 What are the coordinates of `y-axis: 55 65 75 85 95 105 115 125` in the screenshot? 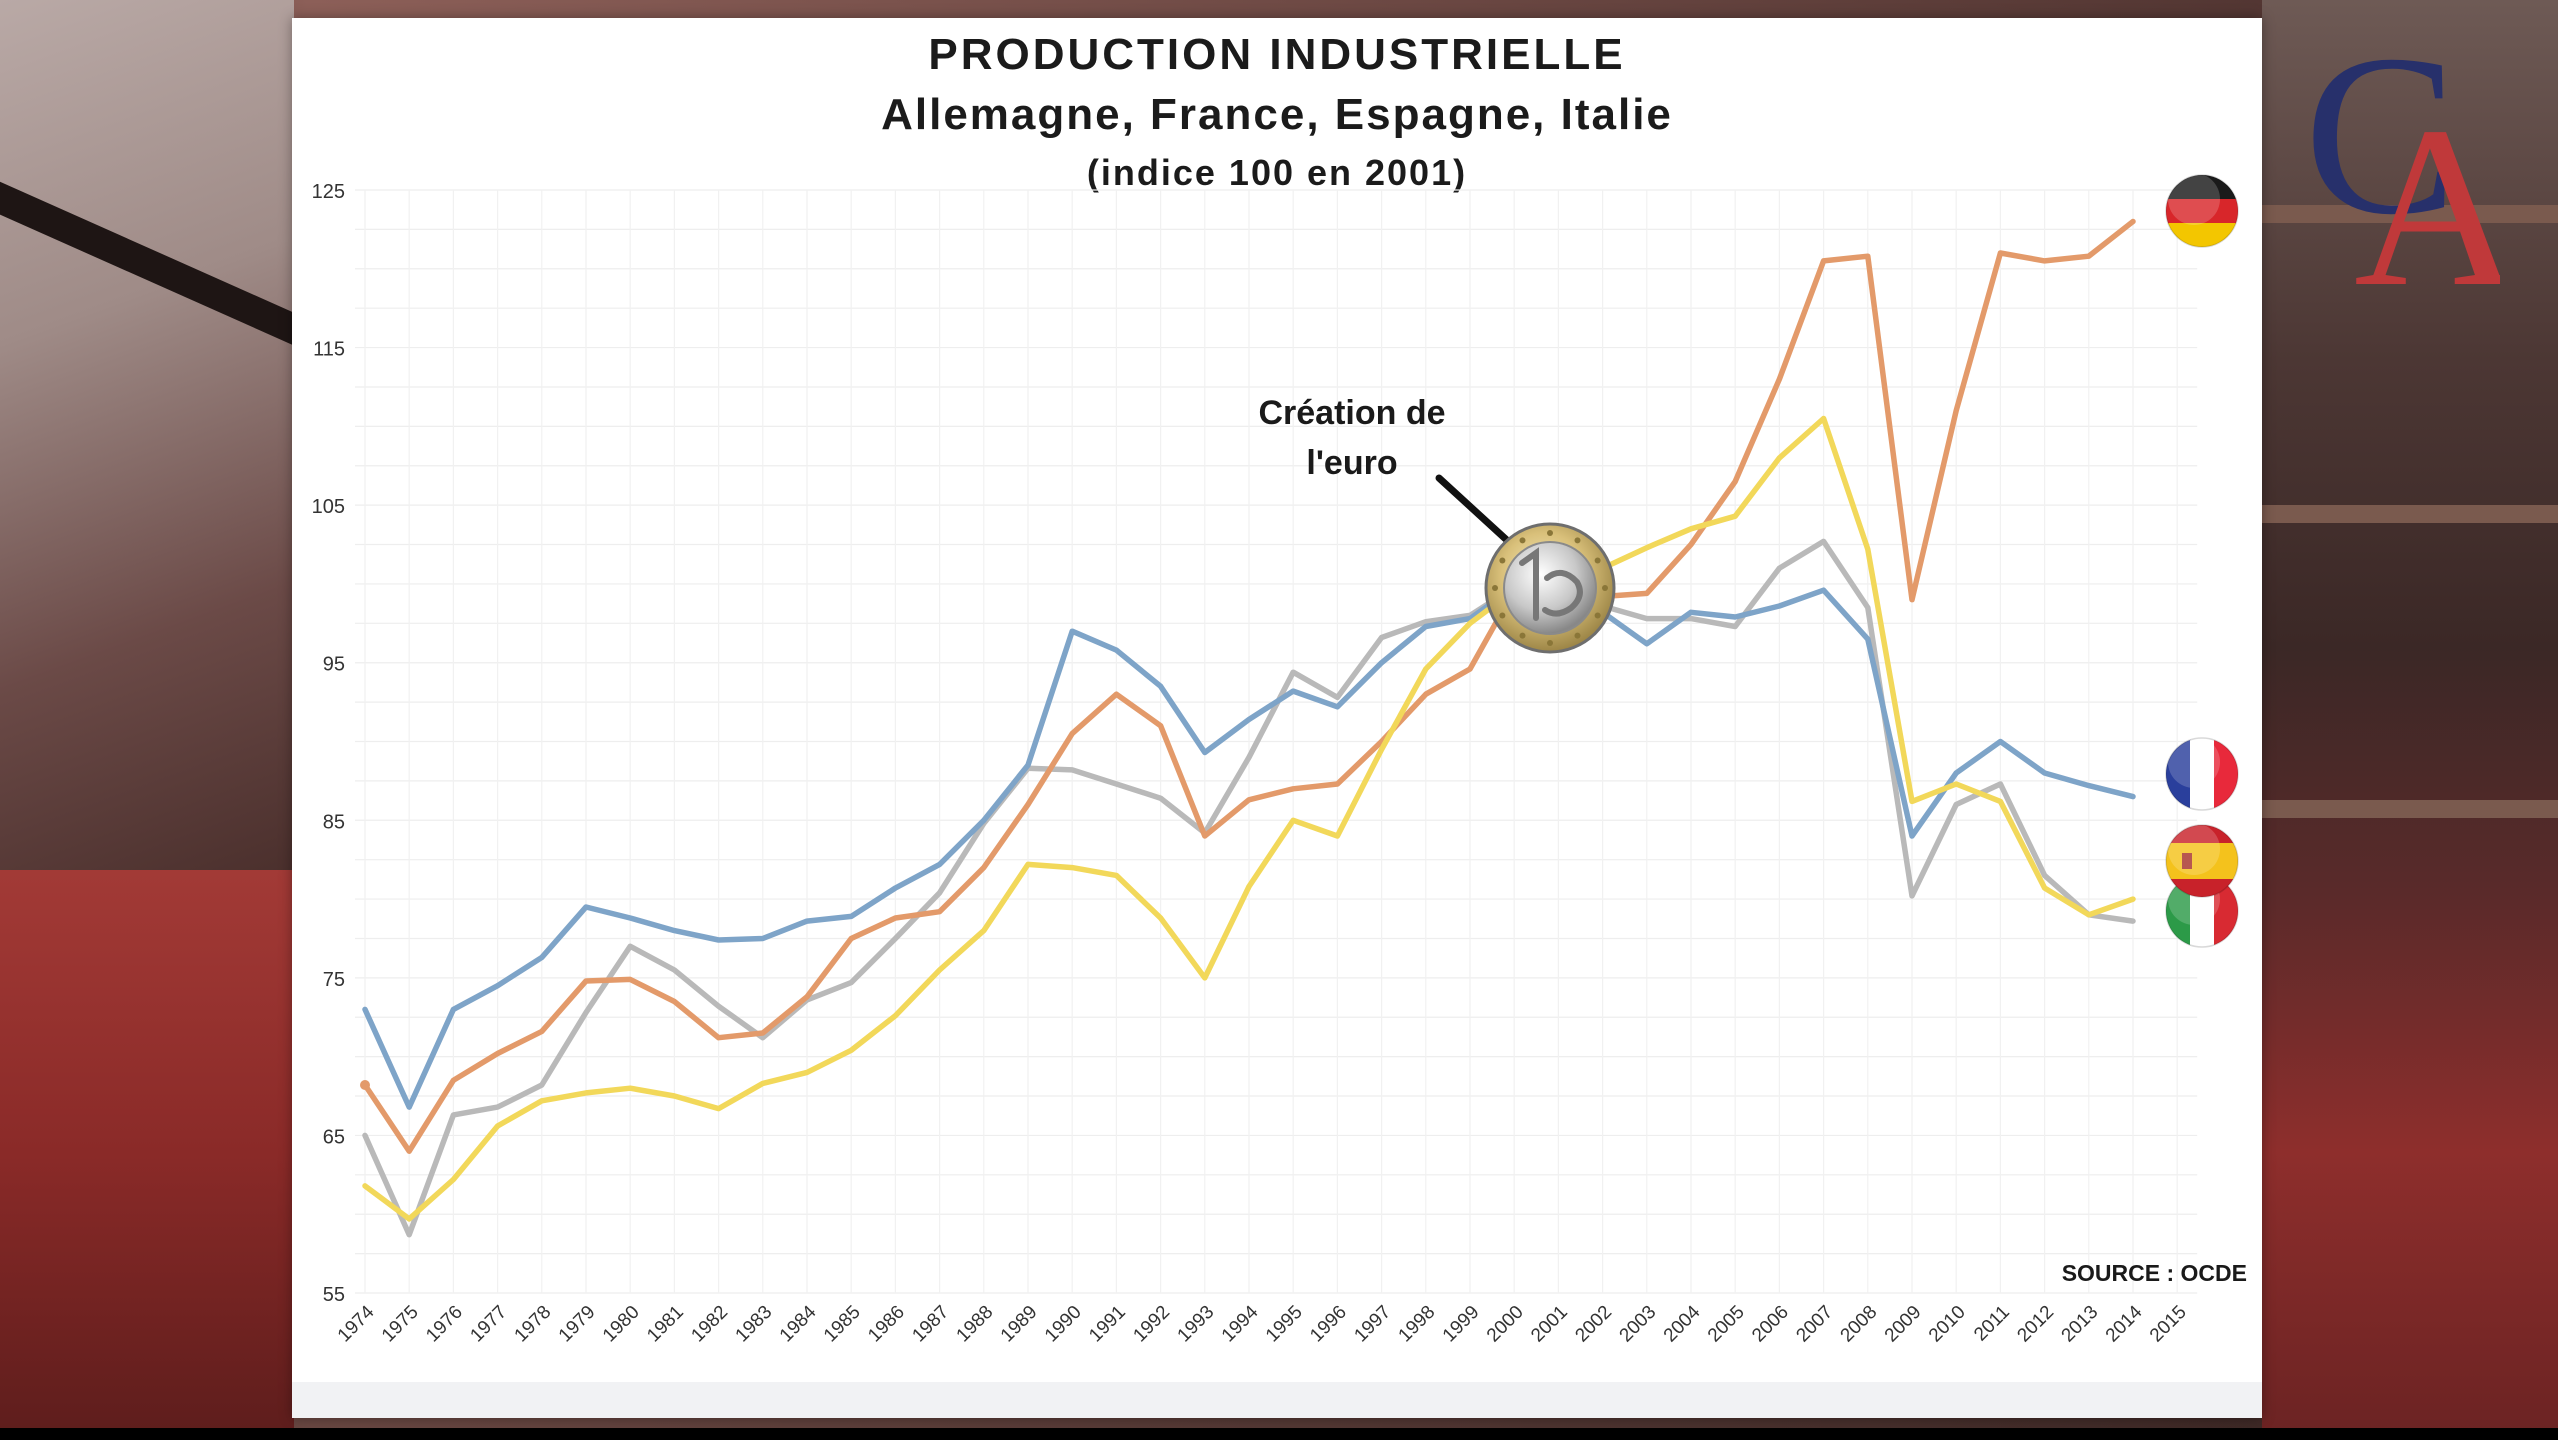 It's located at (328, 743).